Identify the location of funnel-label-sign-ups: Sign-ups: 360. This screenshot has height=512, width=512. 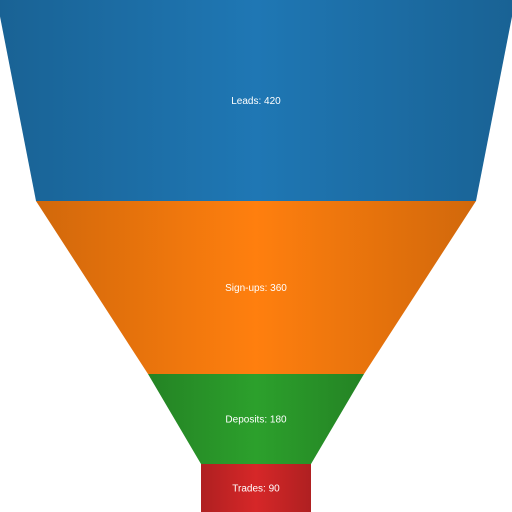
(256, 288).